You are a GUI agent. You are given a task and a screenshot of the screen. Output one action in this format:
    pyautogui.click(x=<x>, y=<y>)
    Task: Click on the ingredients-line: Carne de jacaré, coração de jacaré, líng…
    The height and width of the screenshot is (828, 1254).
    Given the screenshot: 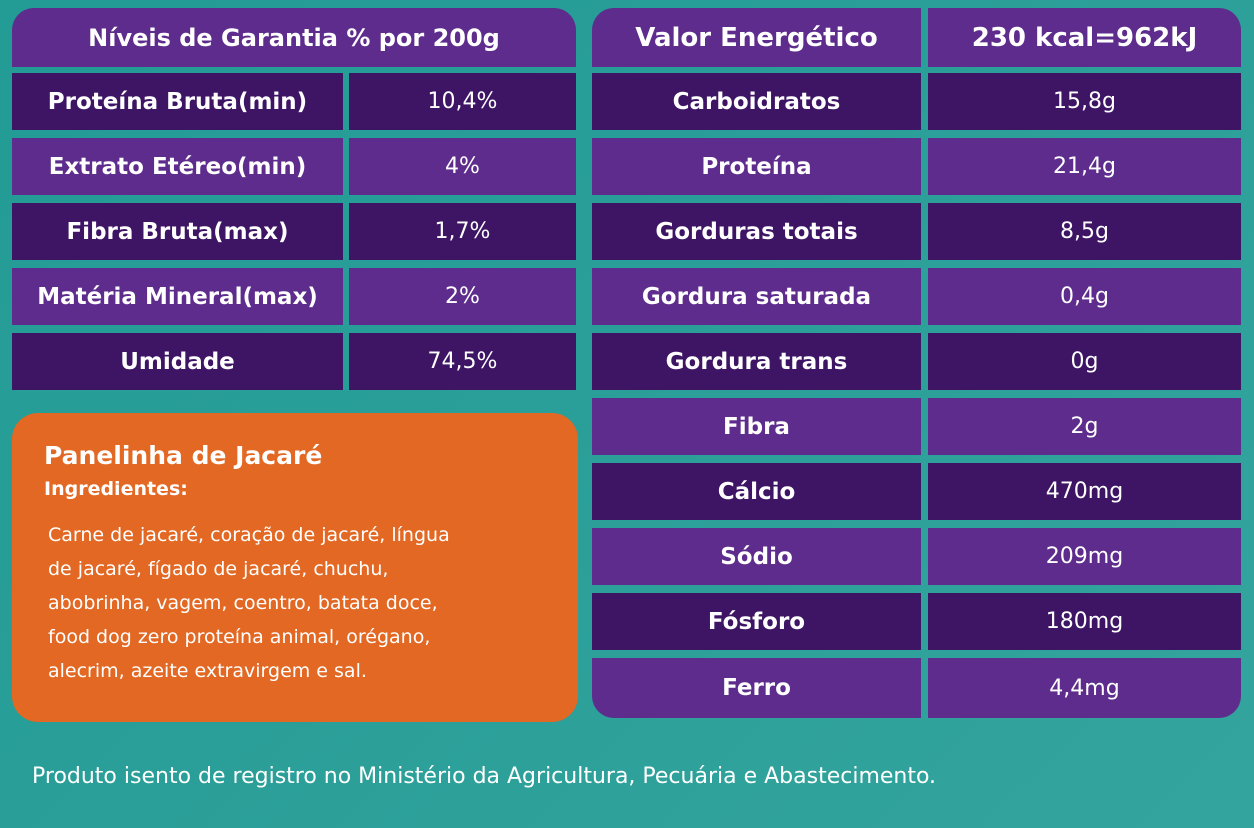 What is the action you would take?
    pyautogui.click(x=249, y=535)
    